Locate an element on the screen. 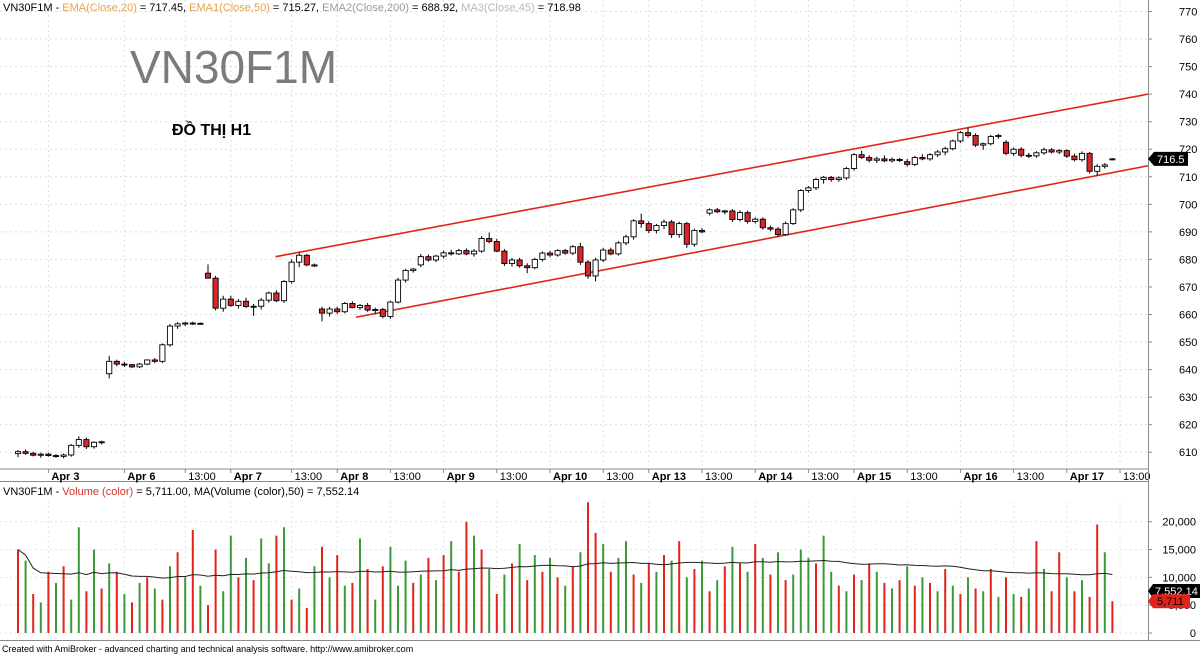 The image size is (1200, 656). price-legend-part: = 718.98 is located at coordinates (558, 8).